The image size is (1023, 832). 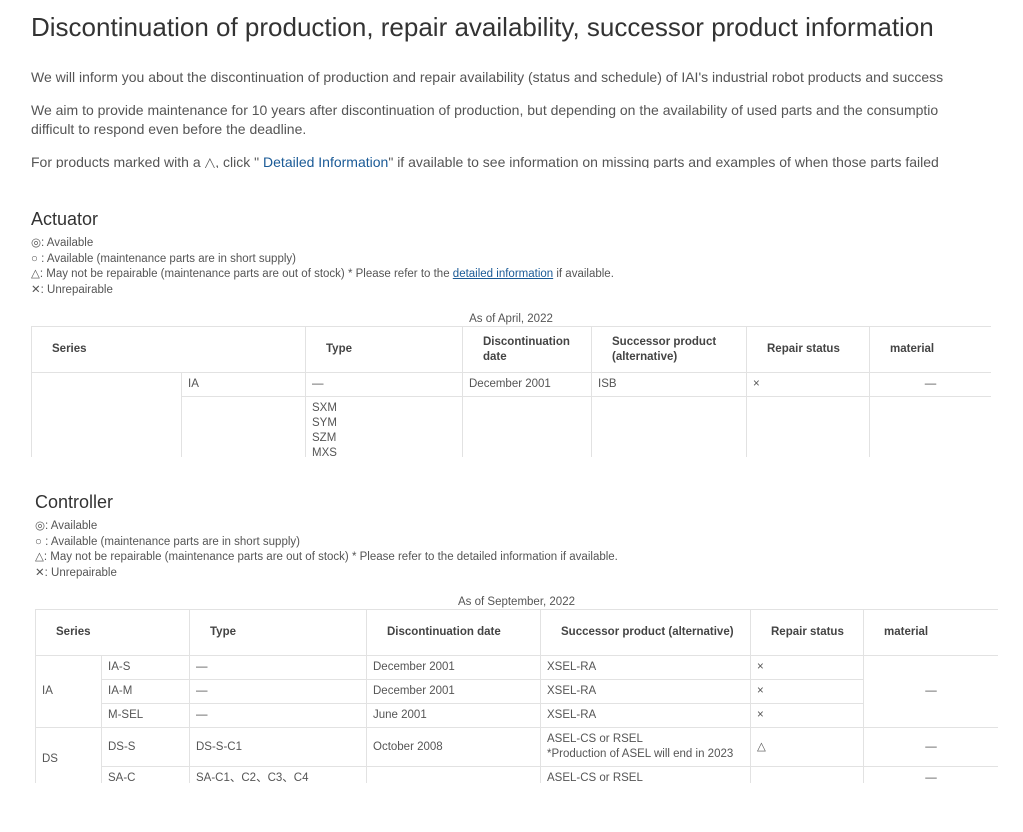 I want to click on table-row: SA-C SA-C1、C2、C3、C4 ASEL-CS or RSEL —, so click(x=517, y=774).